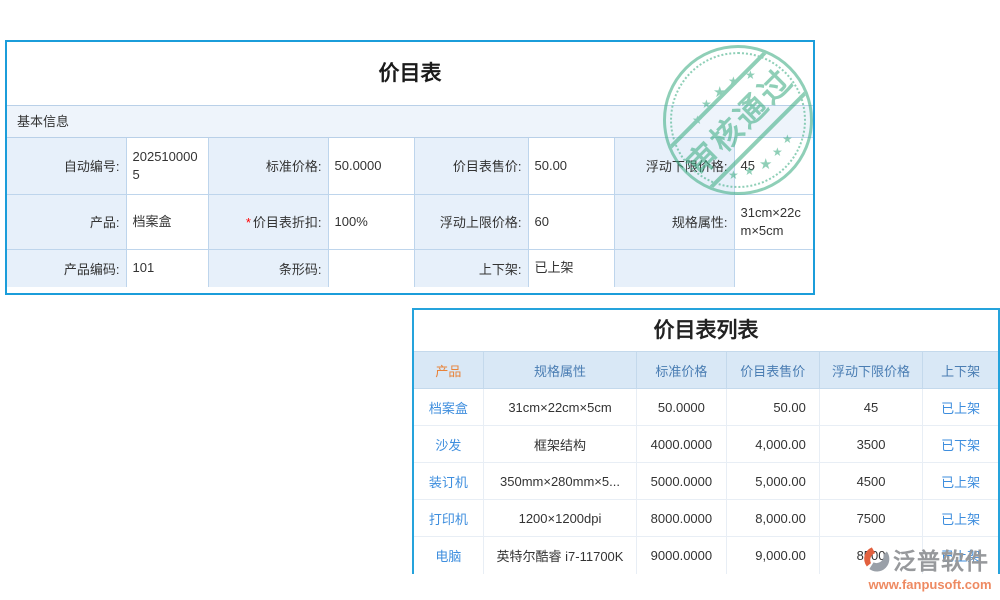  Describe the element at coordinates (681, 481) in the screenshot. I see `table-cell: 5000.0000` at that location.